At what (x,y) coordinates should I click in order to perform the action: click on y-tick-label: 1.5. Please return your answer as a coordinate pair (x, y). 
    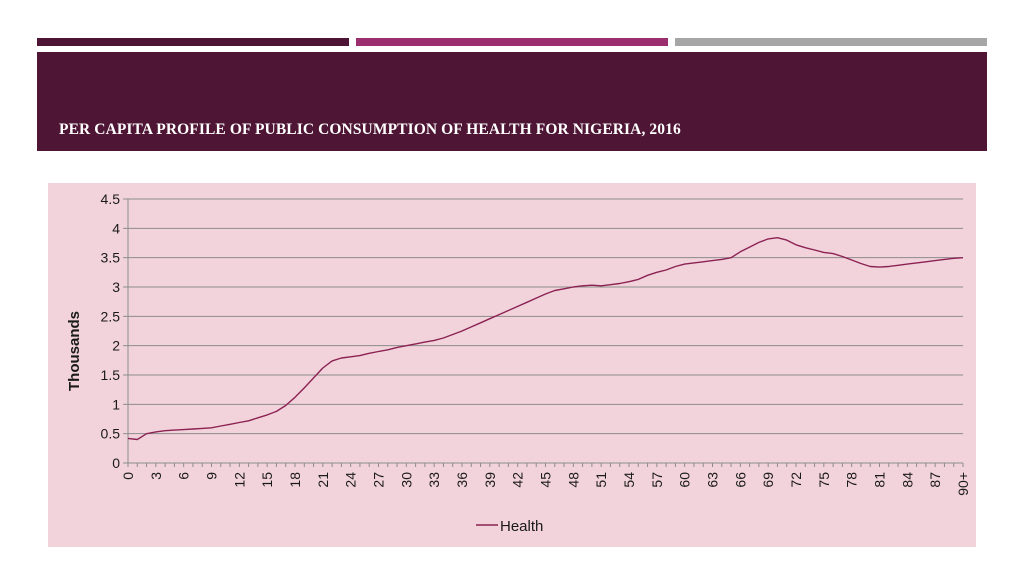
    Looking at the image, I should click on (111, 375).